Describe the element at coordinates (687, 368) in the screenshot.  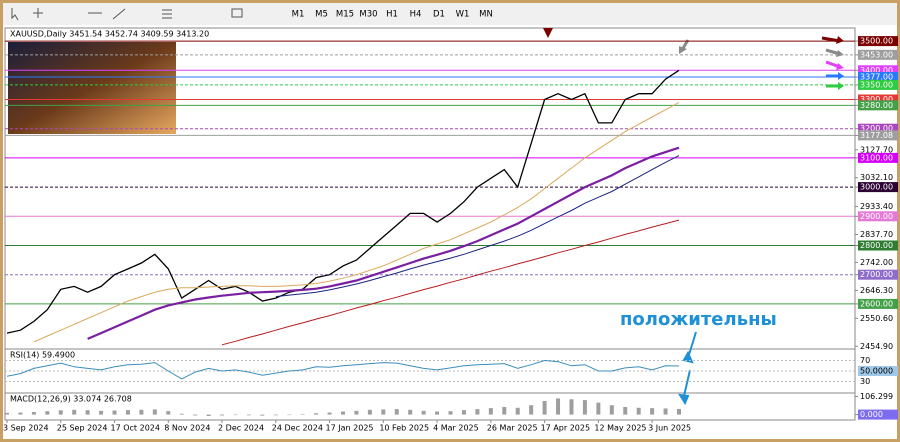
I see `annotation-arrows` at that location.